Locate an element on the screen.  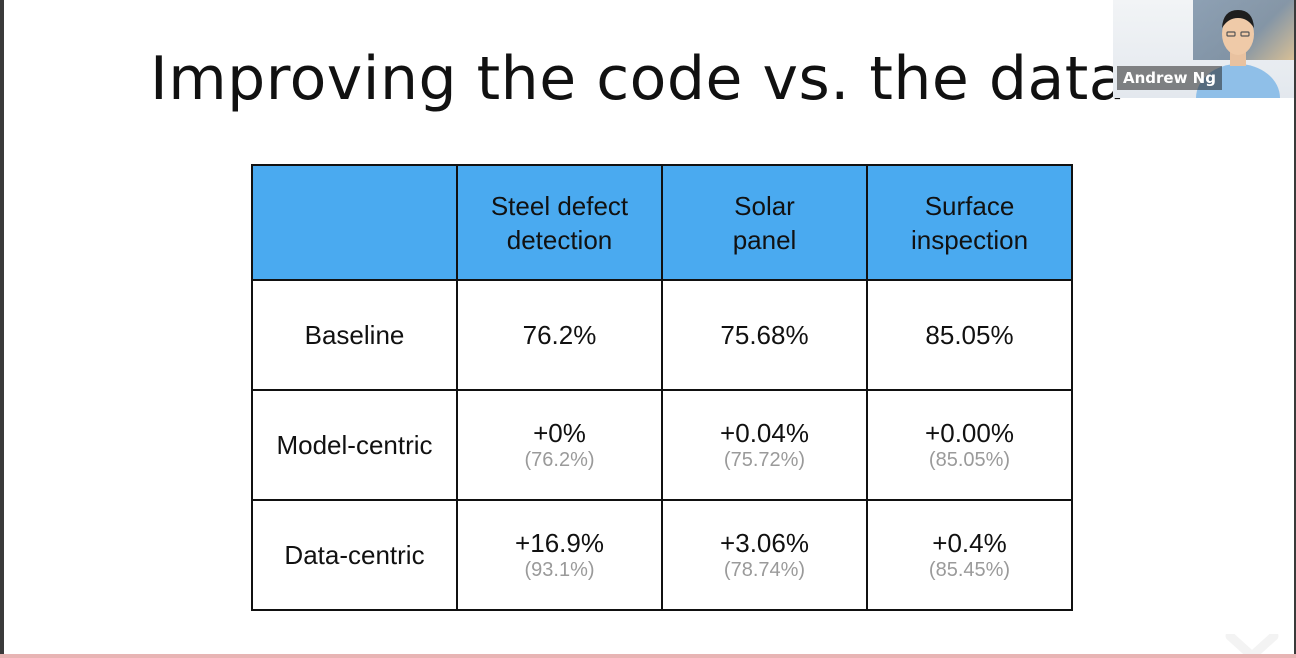
cell-absolute-value: (93.1%) is located at coordinates (559, 570).